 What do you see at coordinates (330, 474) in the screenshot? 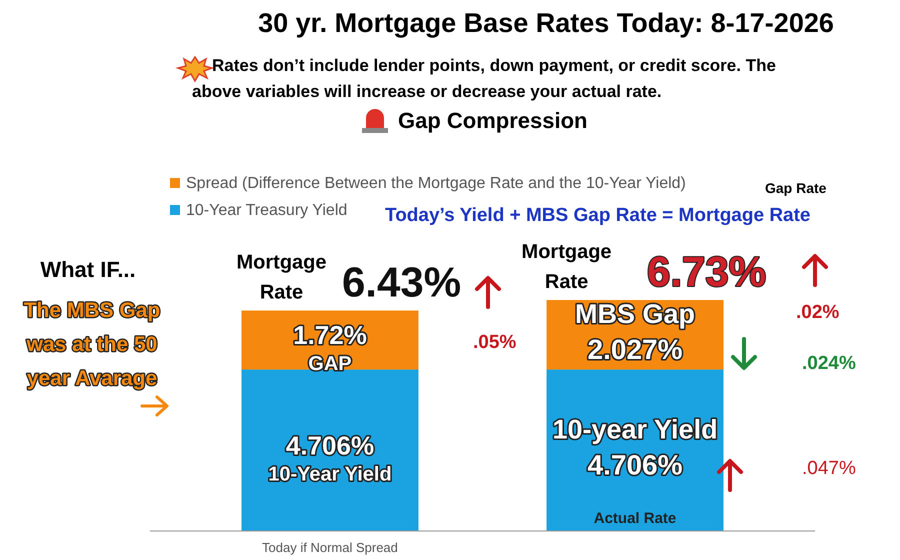
I see `annotation: 10-Year Yield` at bounding box center [330, 474].